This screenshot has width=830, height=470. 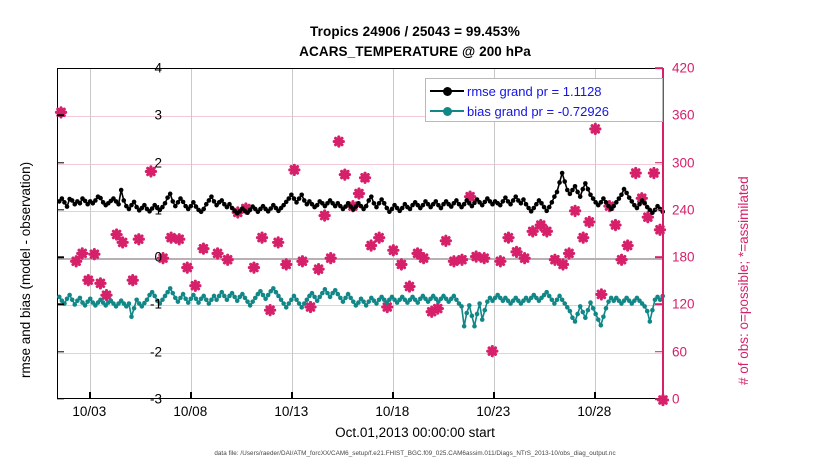 What do you see at coordinates (415, 31) in the screenshot?
I see `chart-title-line1: Tropics 24906 / 25043 = 99.453%` at bounding box center [415, 31].